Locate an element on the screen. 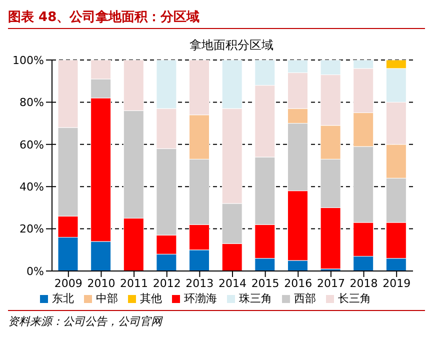 The image size is (433, 341). x-tick-label: 2012 is located at coordinates (166, 283).